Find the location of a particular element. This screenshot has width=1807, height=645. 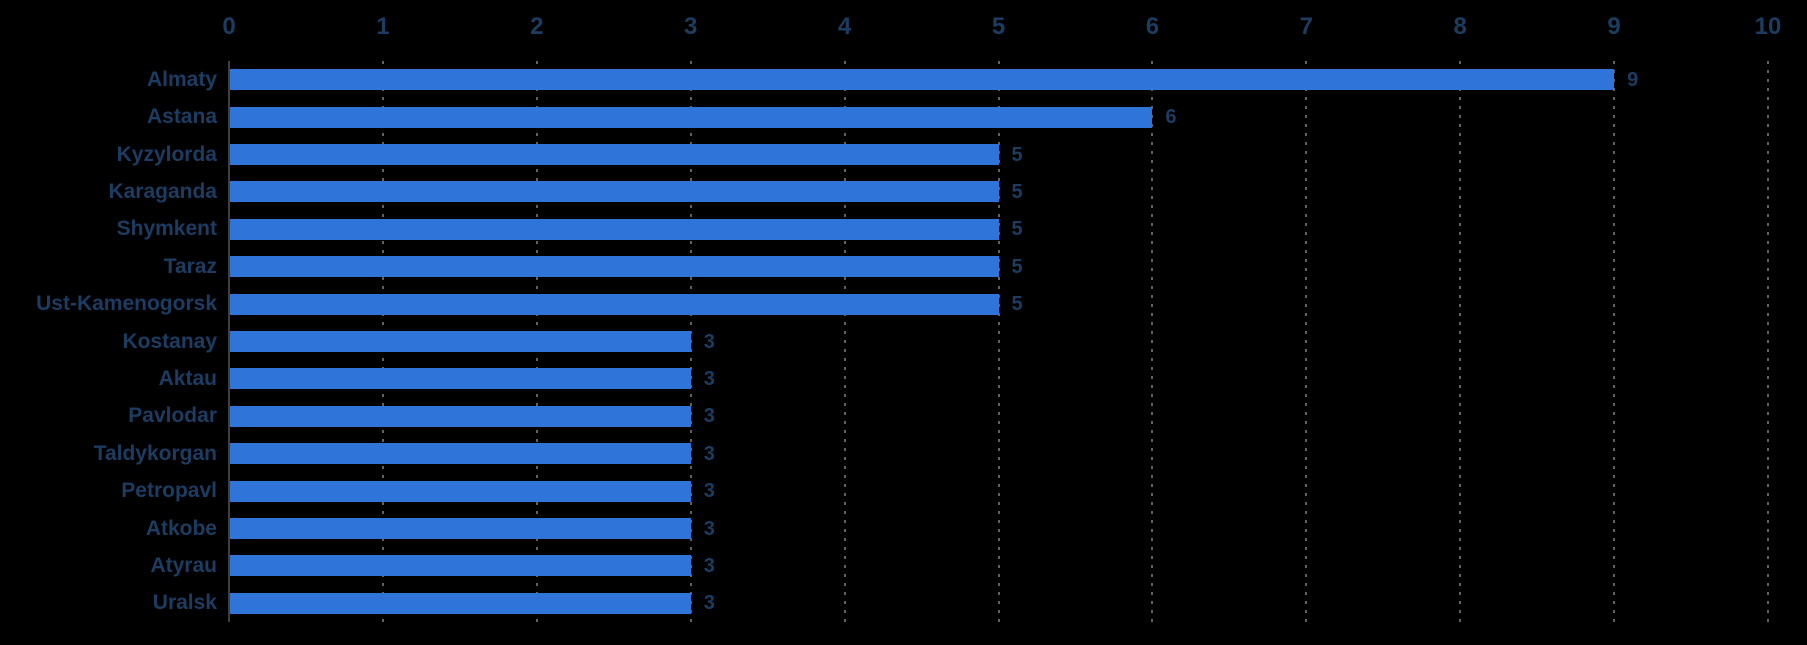

x-axis-tick-label: 8 is located at coordinates (1460, 26).